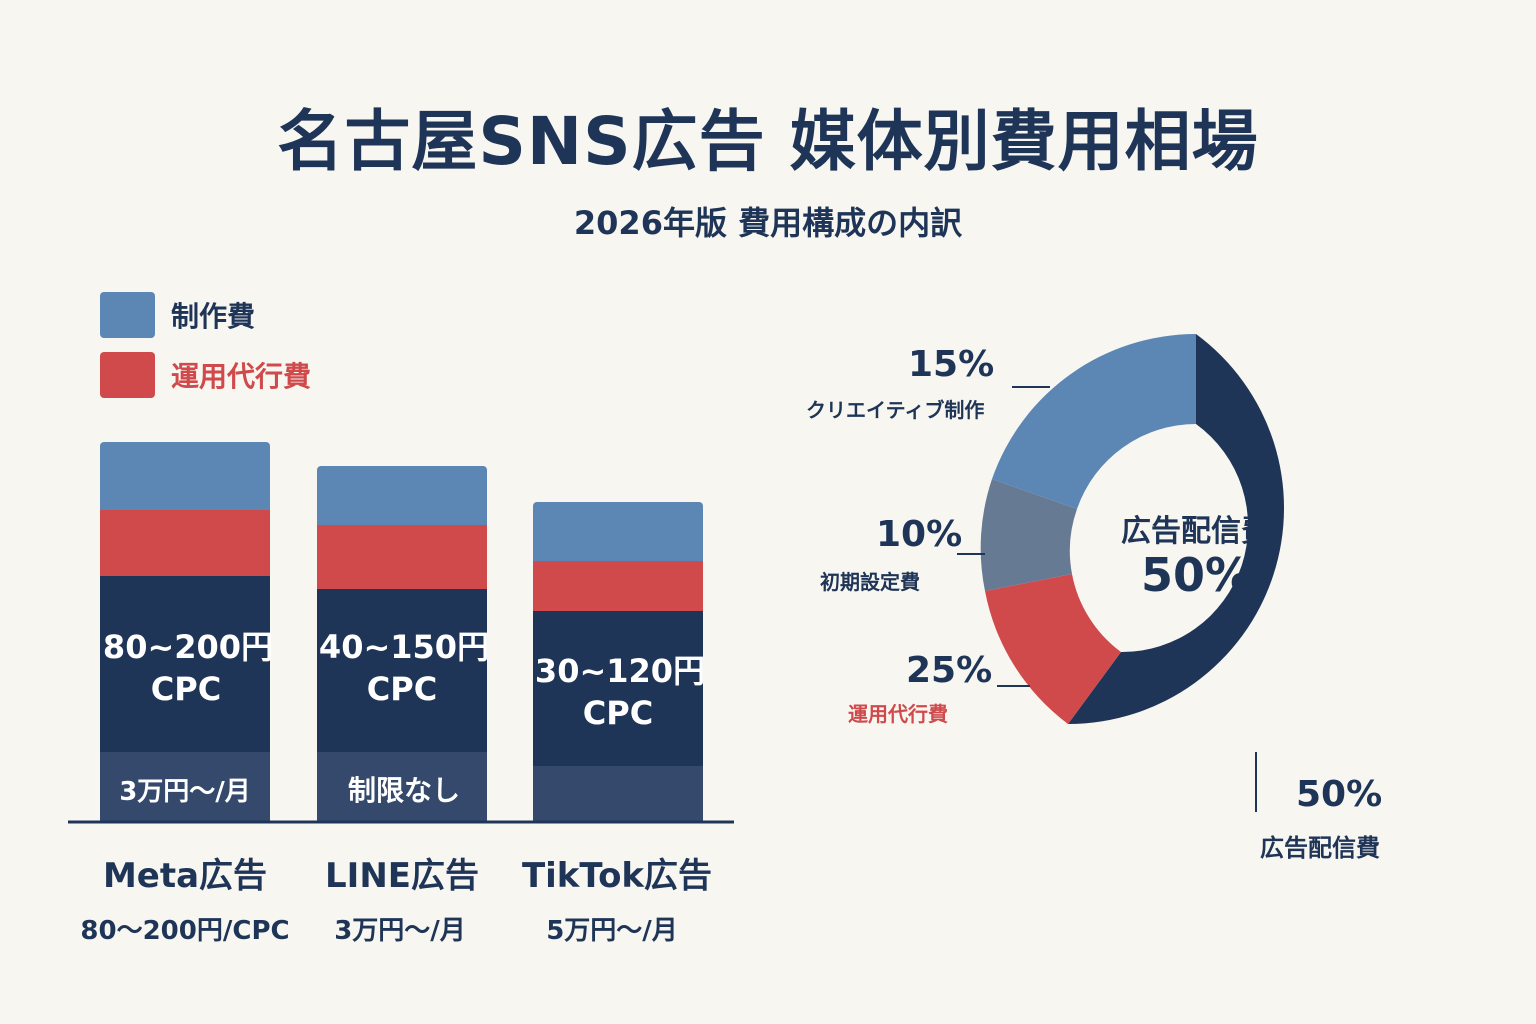 The image size is (1536, 1024). I want to click on bar-meta-base, so click(185, 787).